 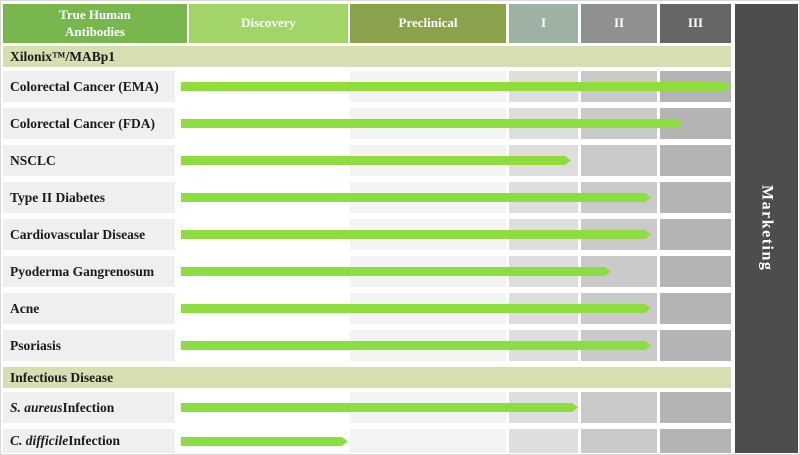 I want to click on row-label: C. difficile Infection, so click(x=89, y=441).